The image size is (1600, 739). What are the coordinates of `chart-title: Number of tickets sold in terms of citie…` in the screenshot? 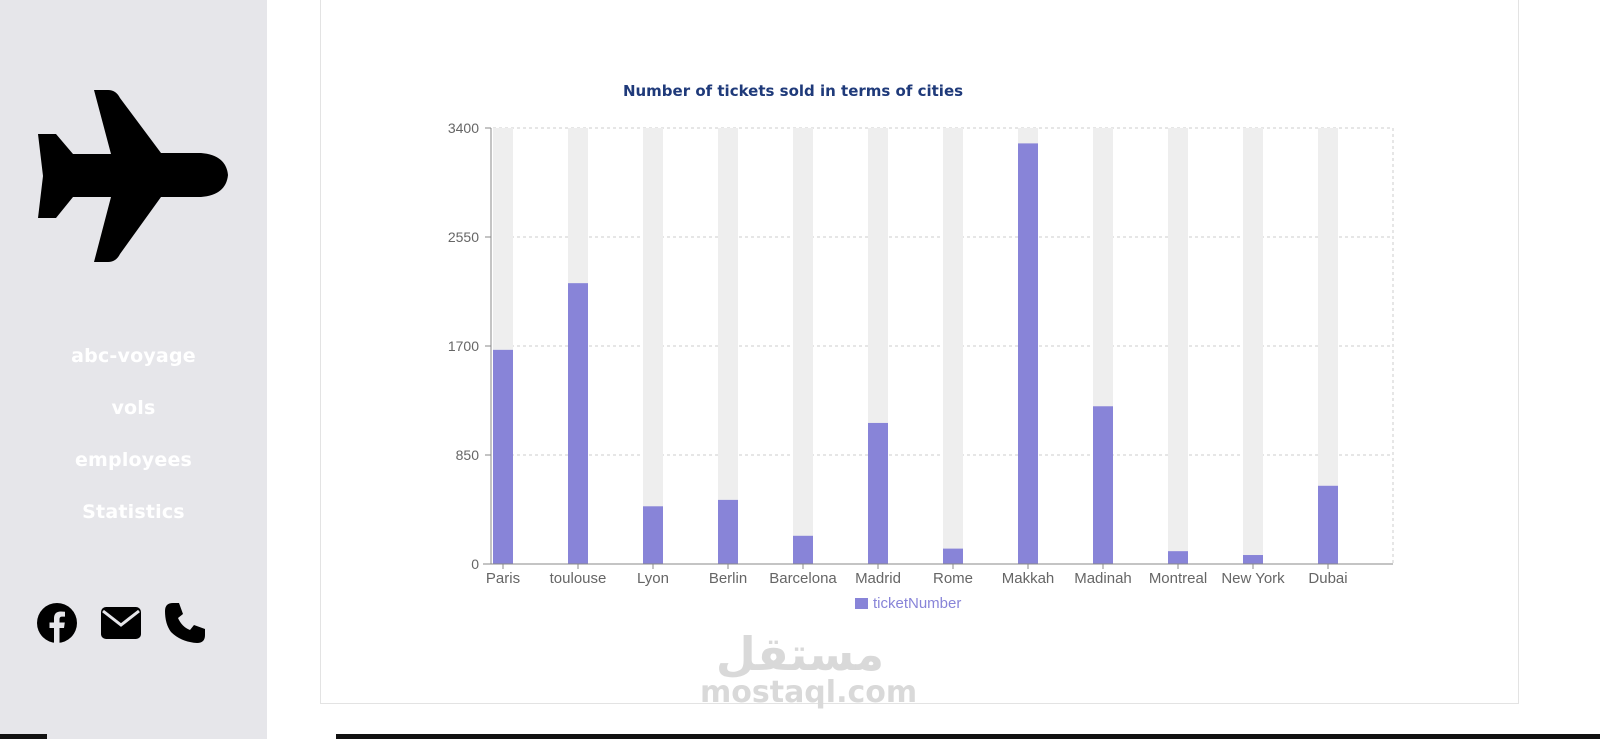 It's located at (793, 91).